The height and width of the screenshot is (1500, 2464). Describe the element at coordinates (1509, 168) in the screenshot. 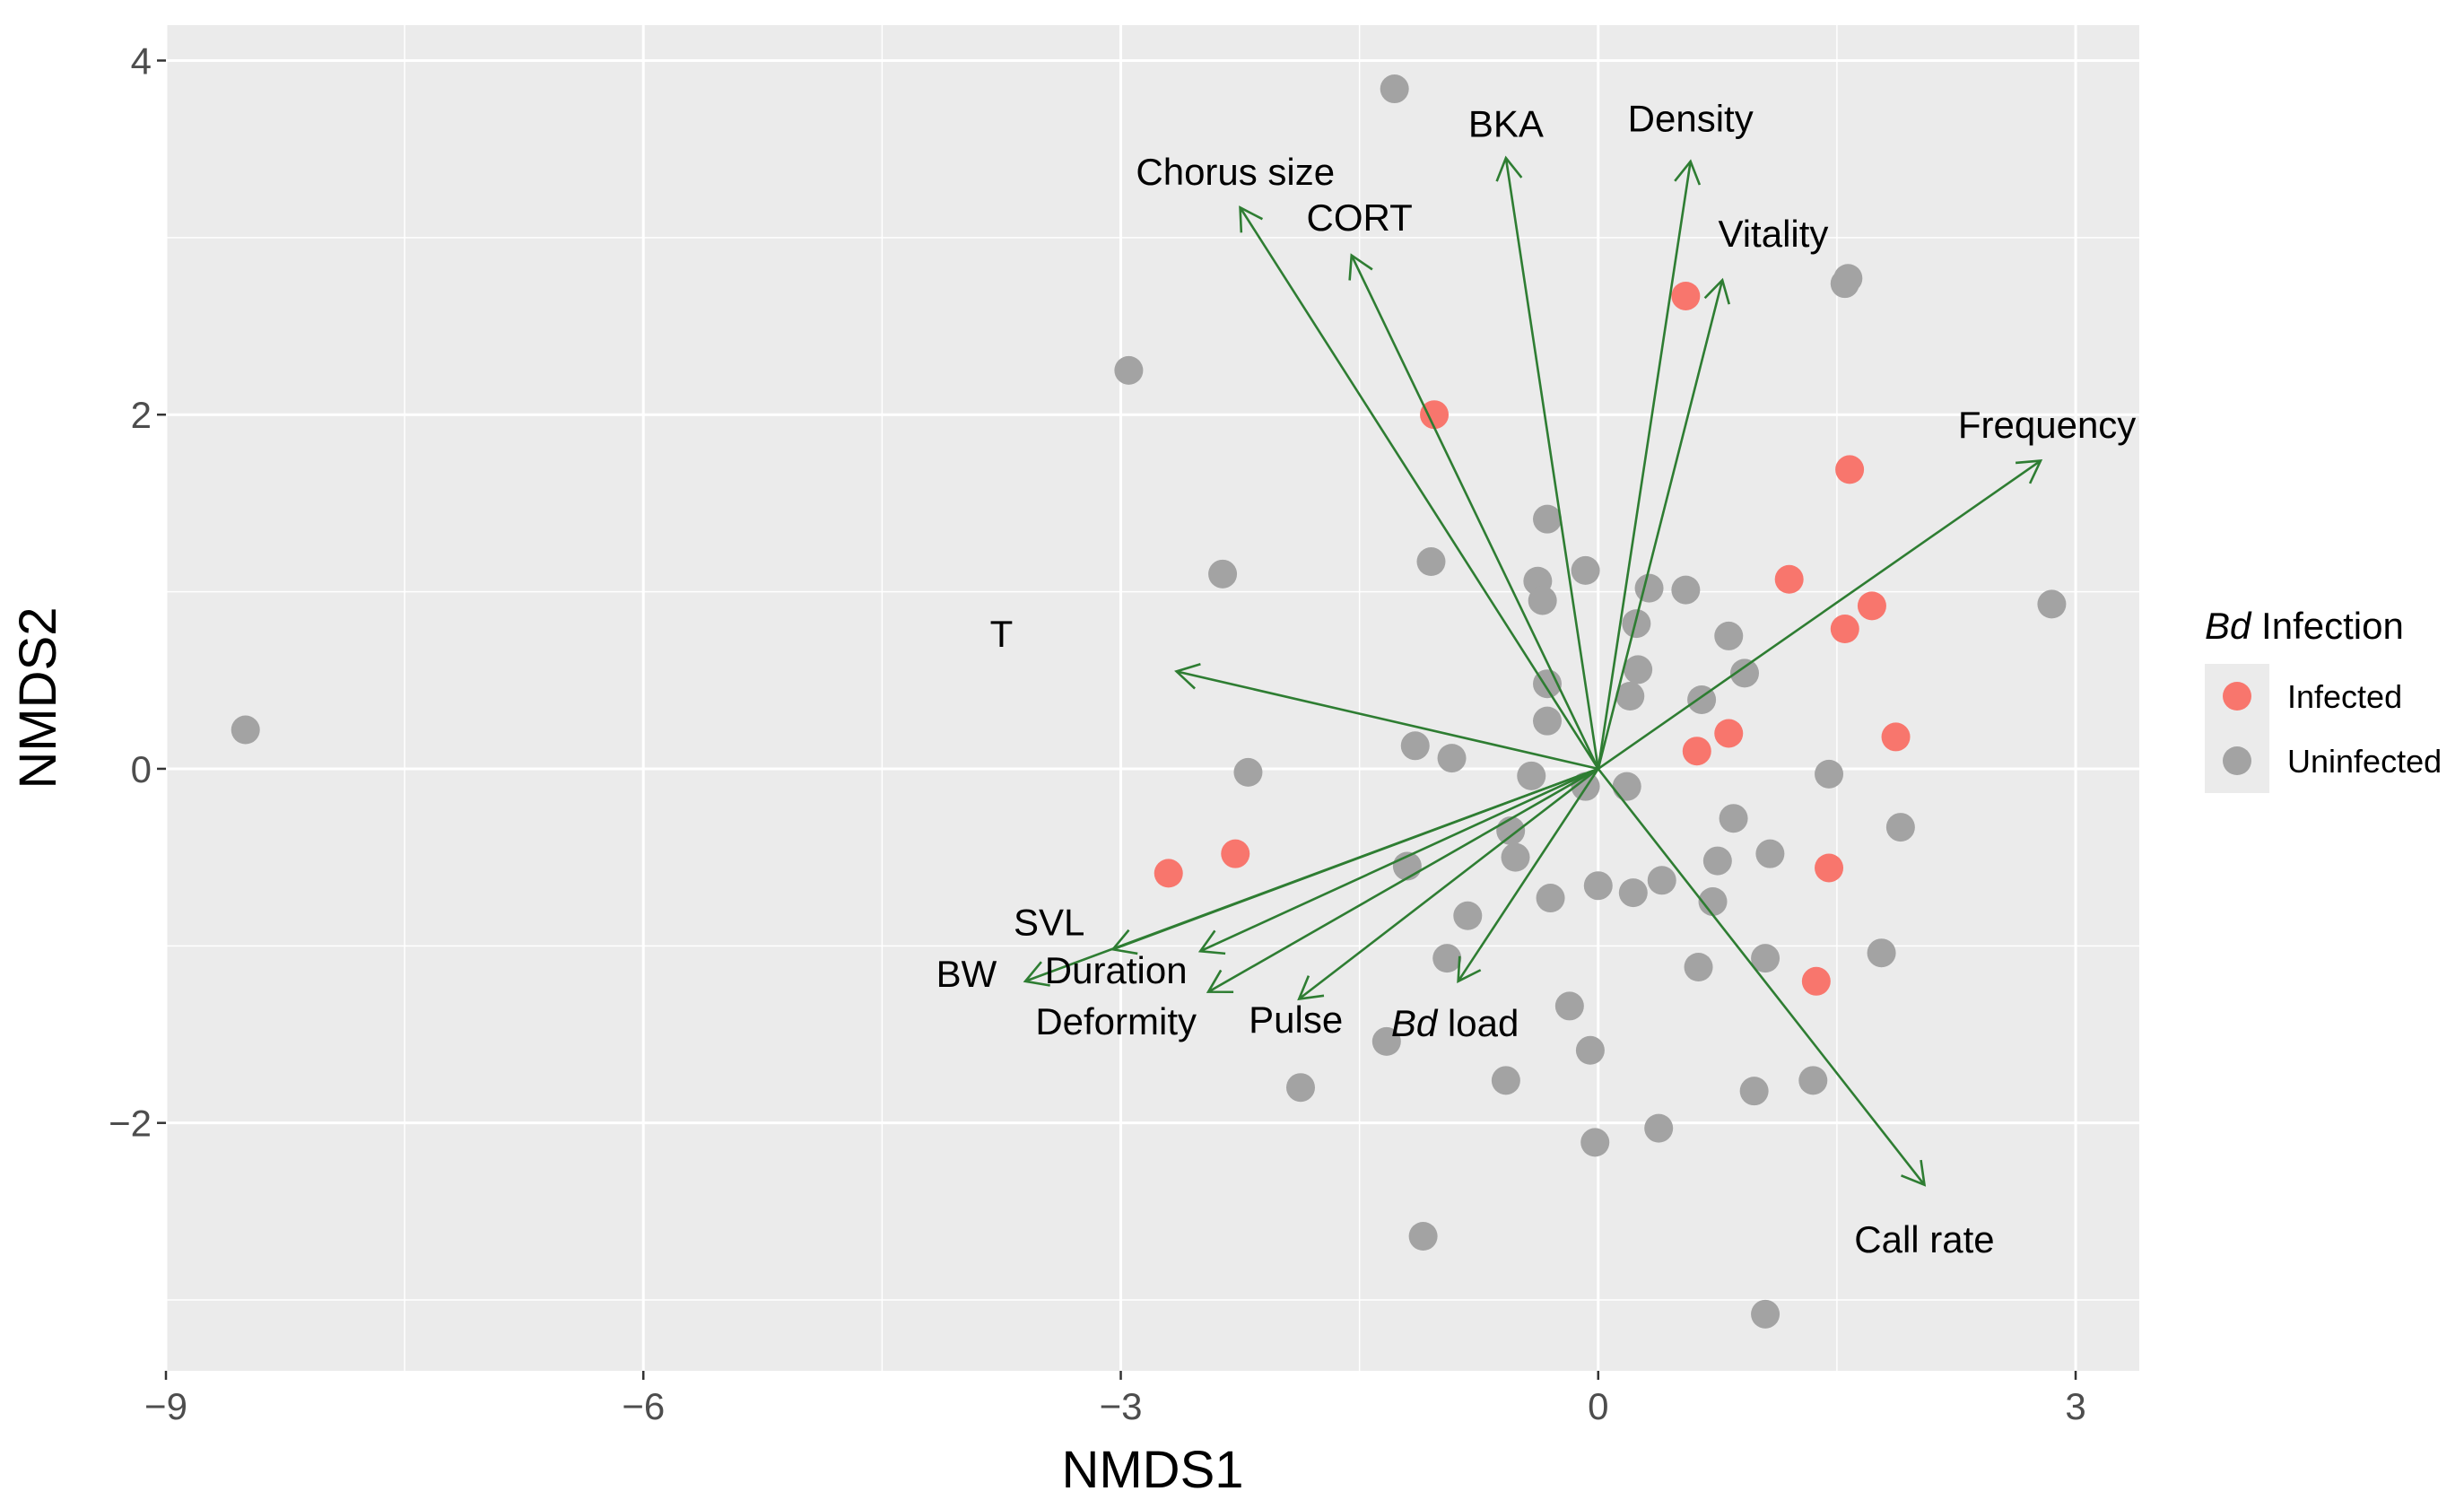

I see `arrowhead-bka` at that location.